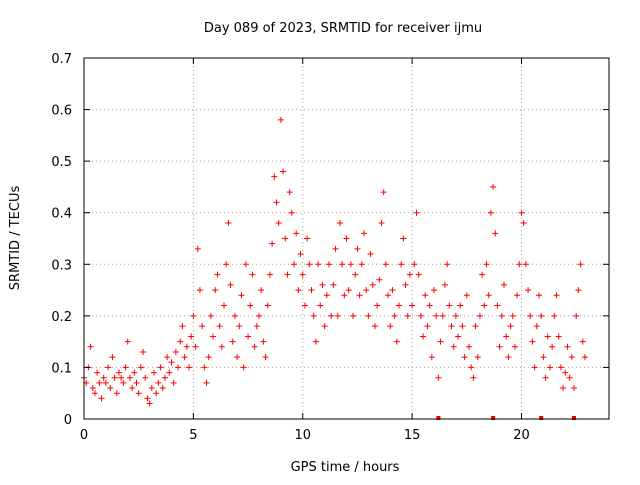  I want to click on y-tick-labels: 0 0.1 0.2 0.3 0.4 0.5 0.6 0.7, so click(61, 240).